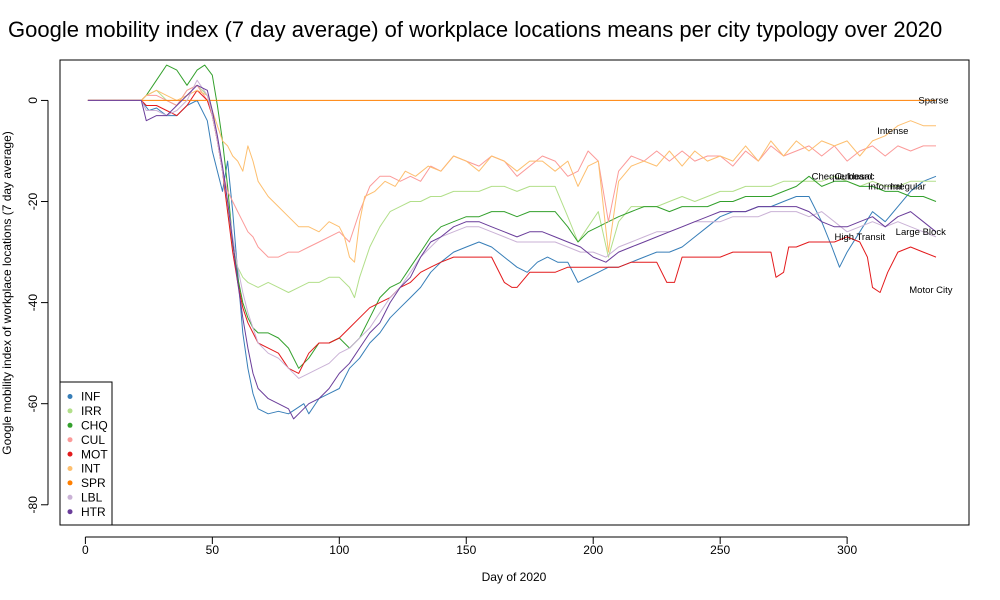 The image size is (1000, 600). Describe the element at coordinates (885, 186) in the screenshot. I see `annotation-label: Informal` at that location.